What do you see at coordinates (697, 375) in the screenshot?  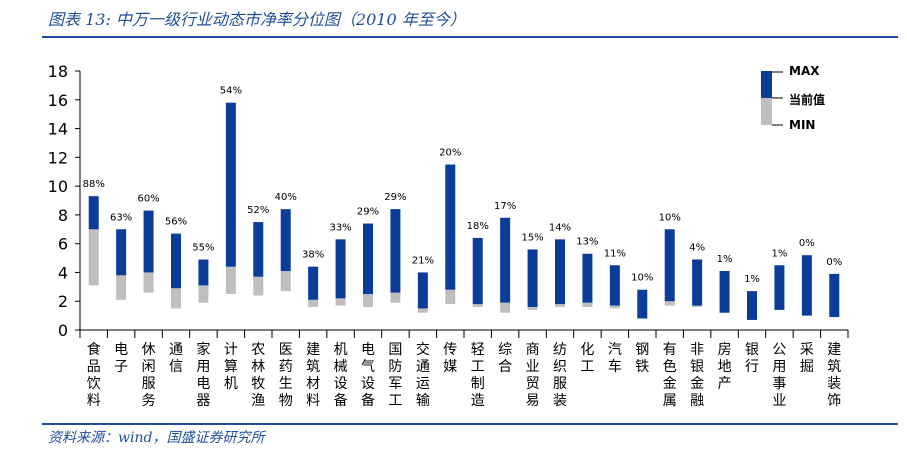 I see `category-label: 非银金融` at bounding box center [697, 375].